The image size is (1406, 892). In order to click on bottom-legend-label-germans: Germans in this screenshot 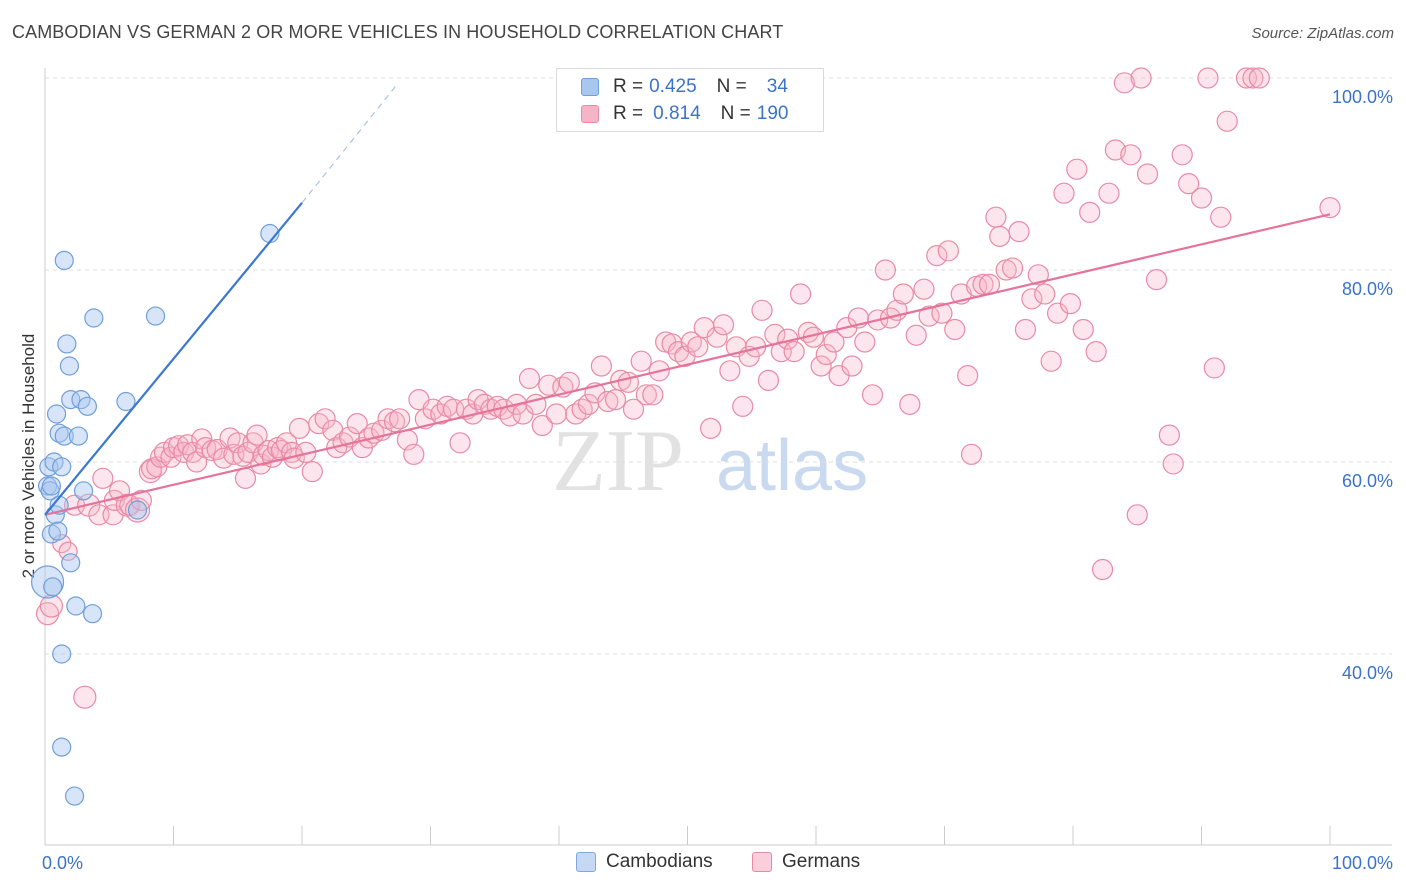, I will do `click(821, 861)`.